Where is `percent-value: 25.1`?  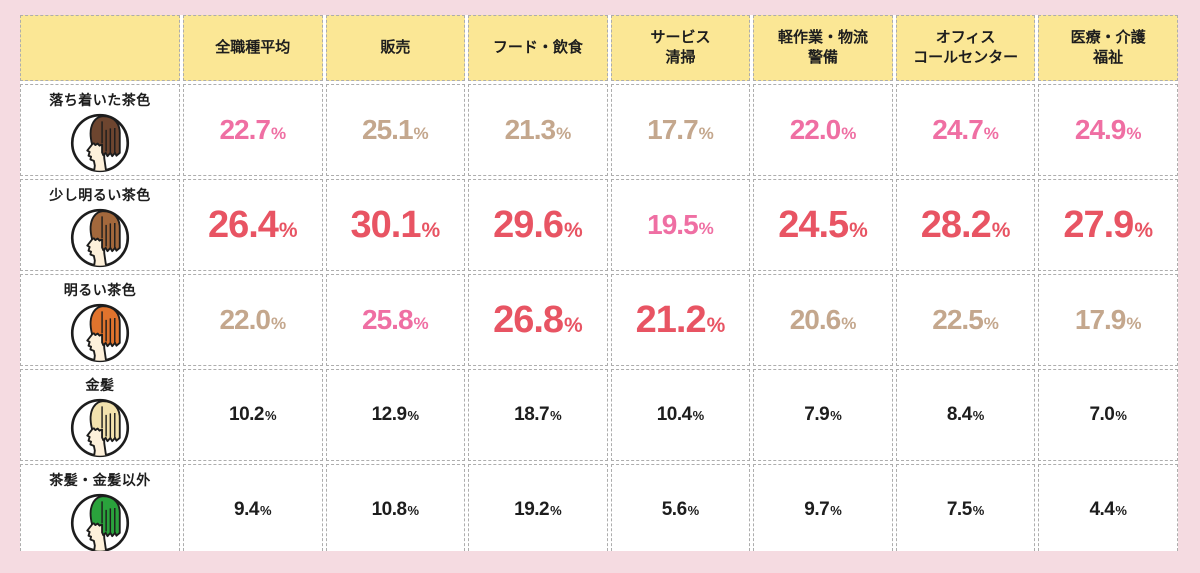
percent-value: 25.1 is located at coordinates (387, 129).